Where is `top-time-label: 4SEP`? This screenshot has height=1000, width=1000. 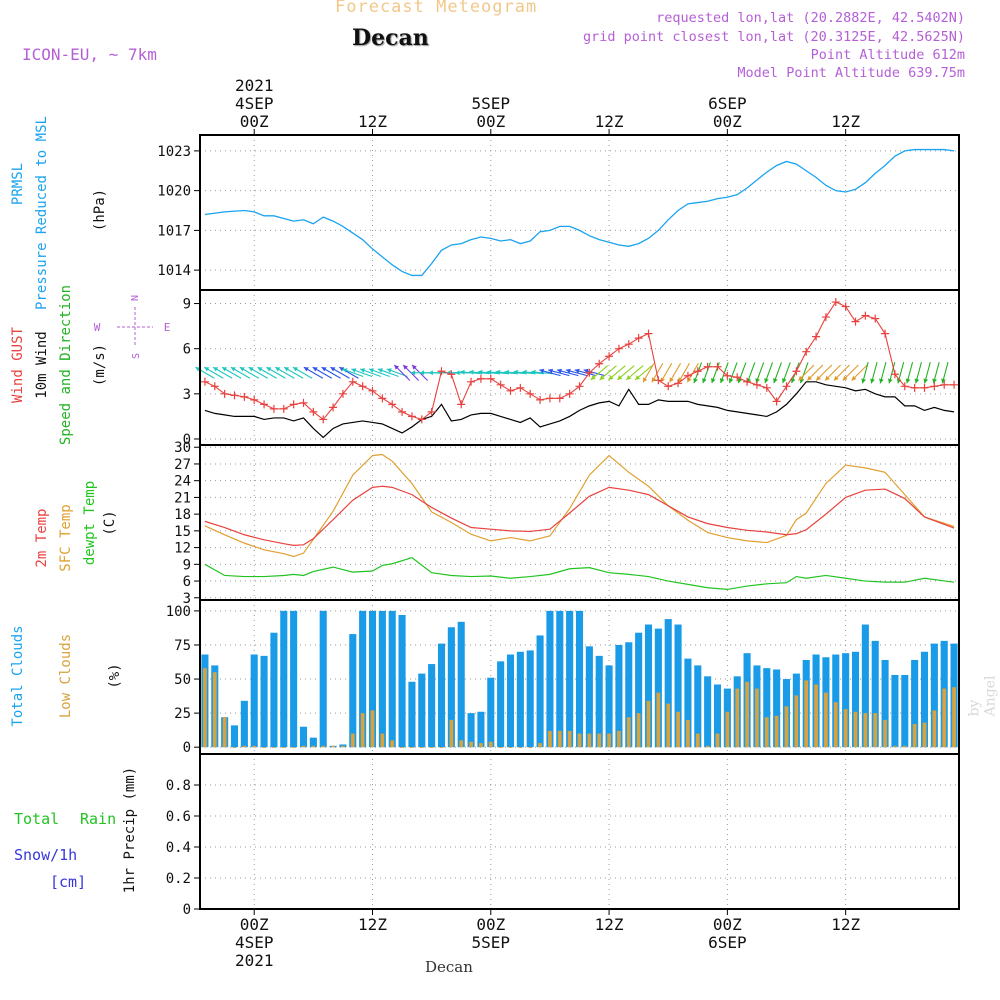 top-time-label: 4SEP is located at coordinates (254, 103).